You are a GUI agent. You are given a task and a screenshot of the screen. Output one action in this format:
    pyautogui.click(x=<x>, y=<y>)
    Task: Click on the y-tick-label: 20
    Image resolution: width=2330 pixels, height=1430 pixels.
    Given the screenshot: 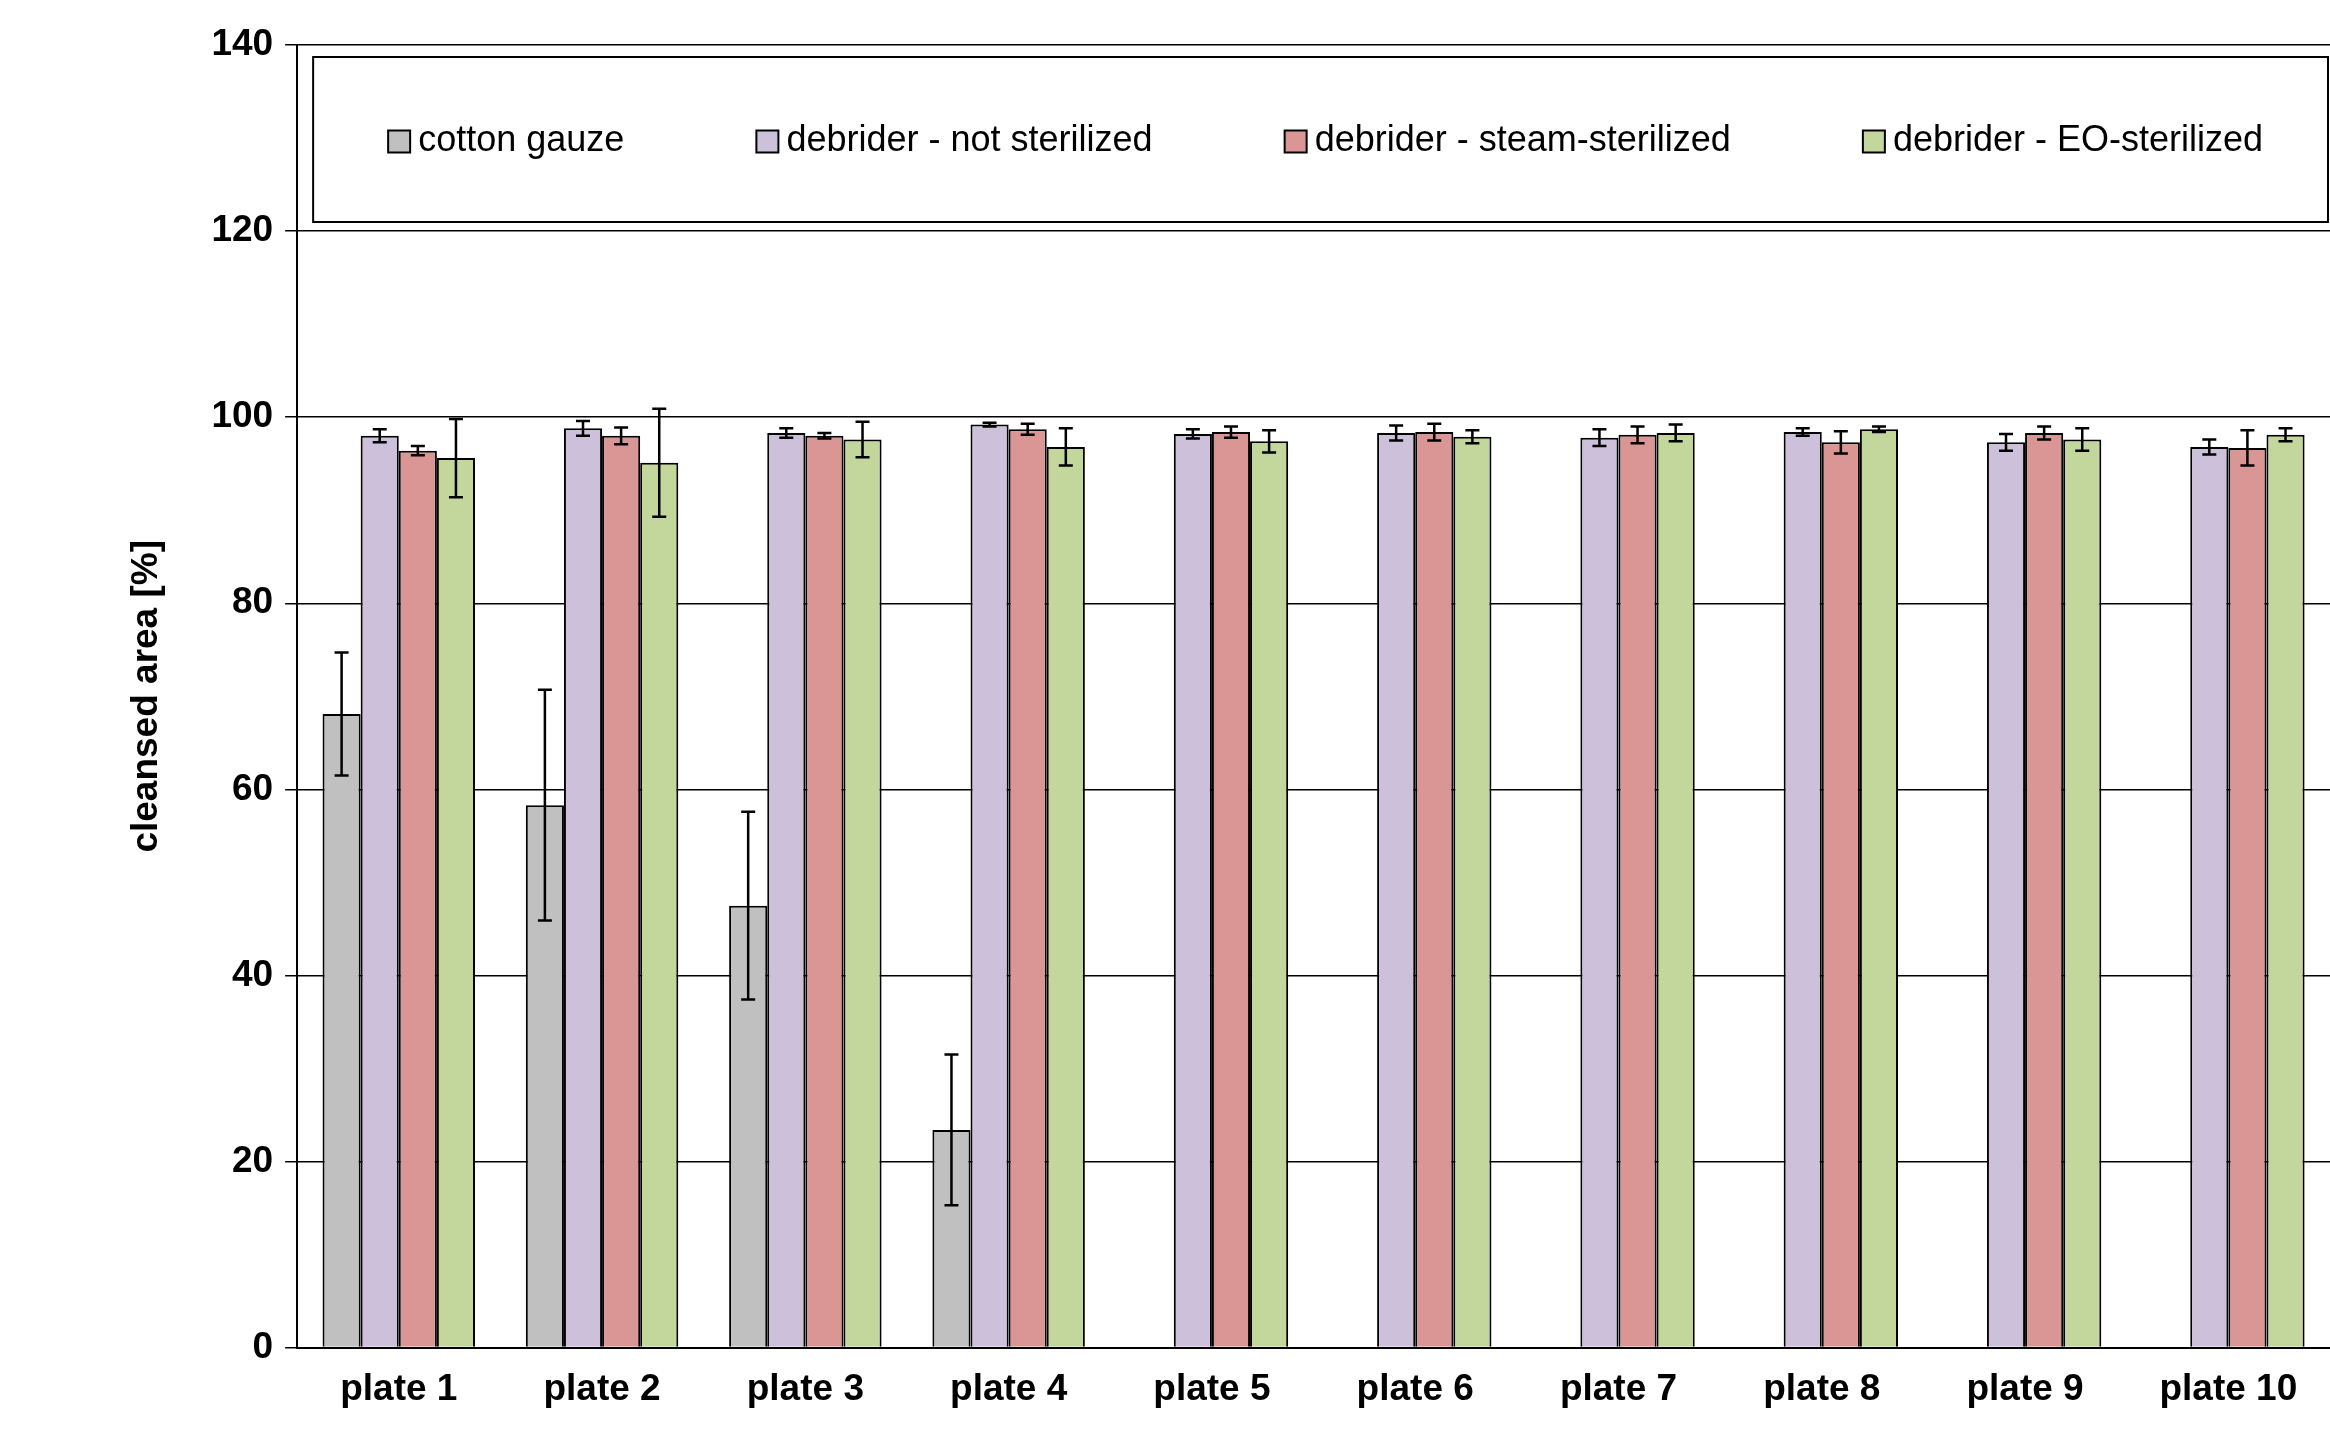 What is the action you would take?
    pyautogui.click(x=252, y=1159)
    